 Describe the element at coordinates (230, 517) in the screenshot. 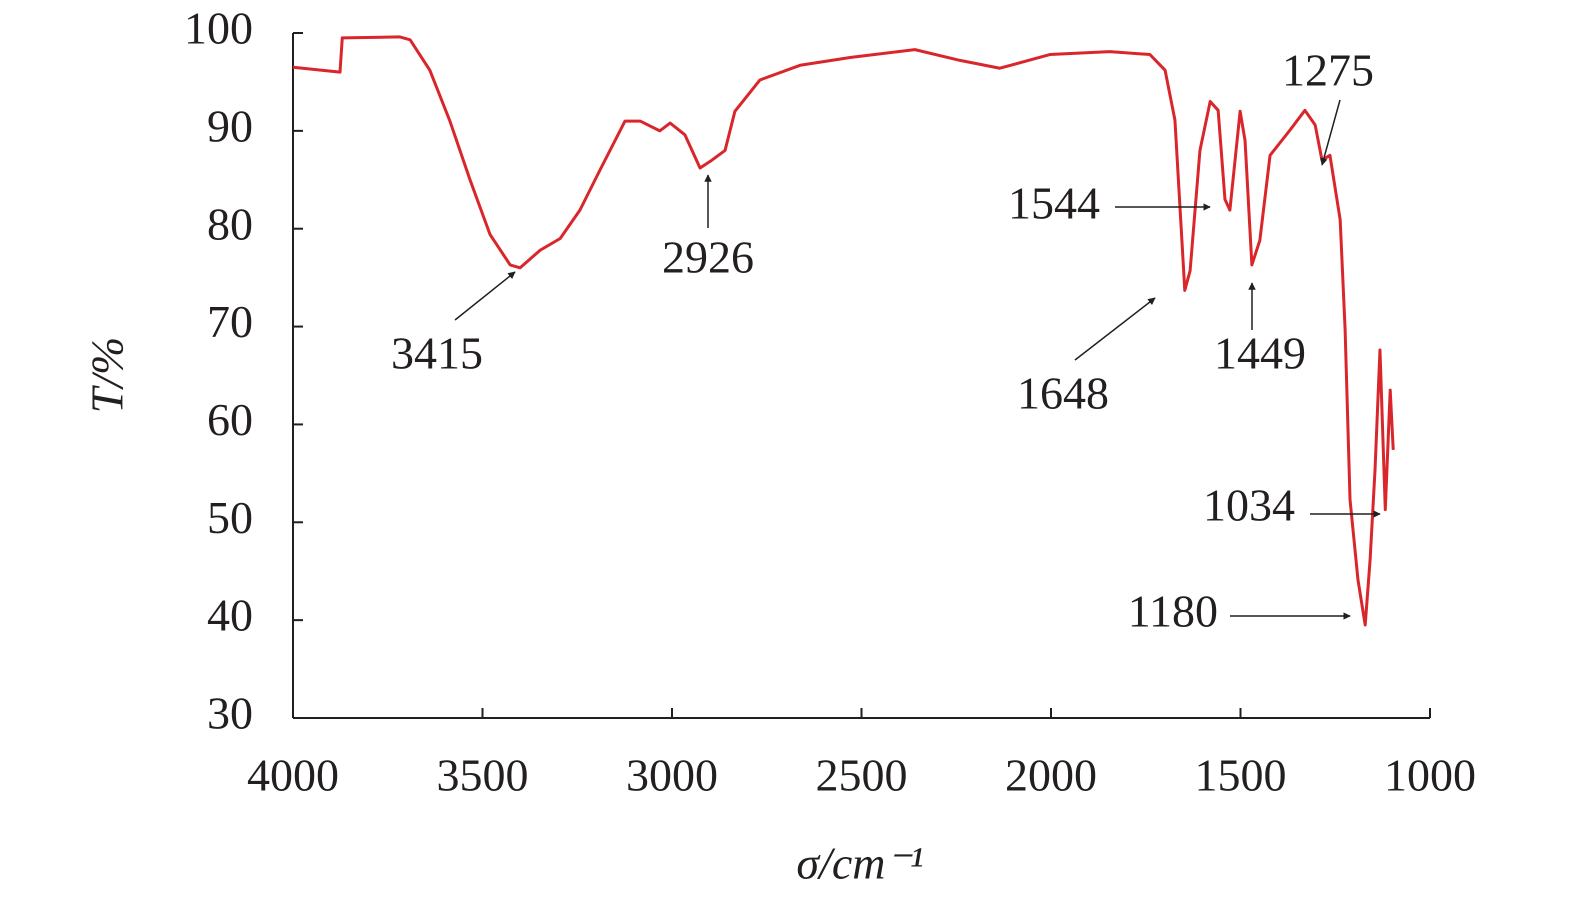

I see `y-tick-label: 50` at that location.